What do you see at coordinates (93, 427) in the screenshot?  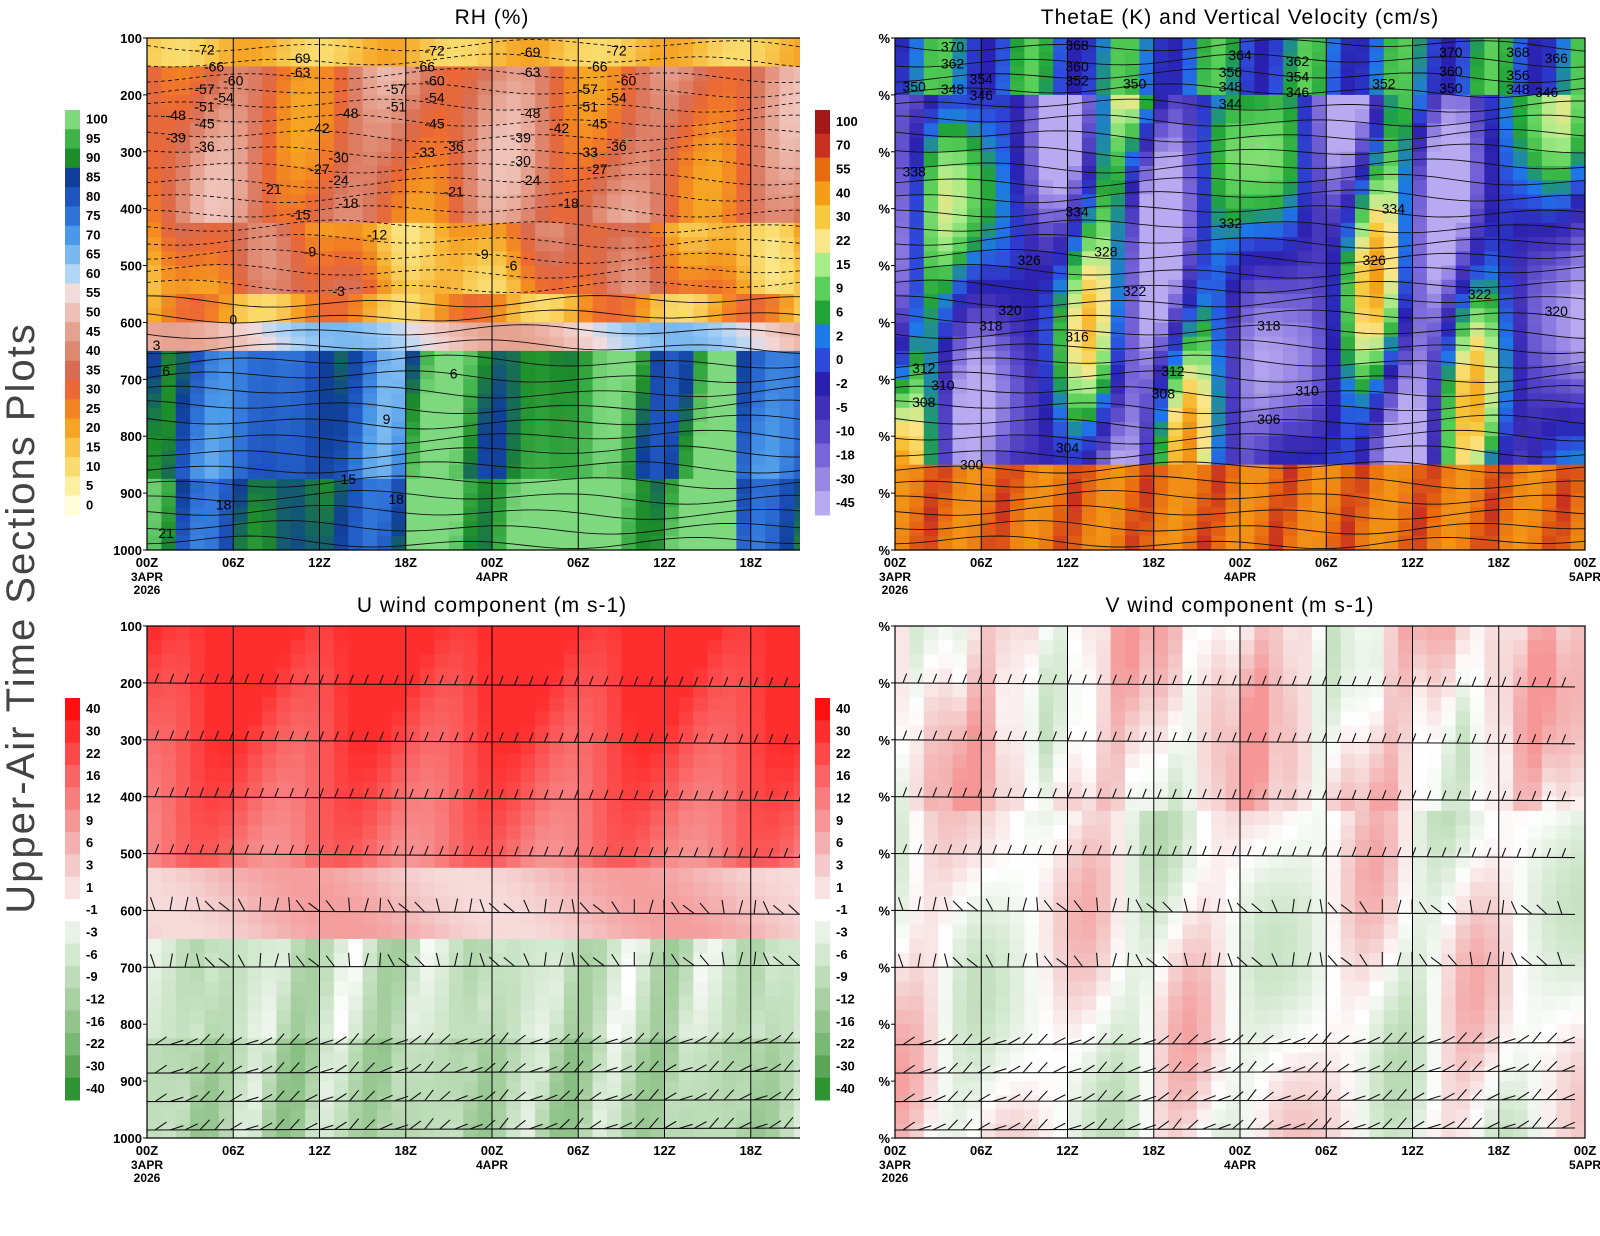 I see `rh-colorbar-label: 20` at bounding box center [93, 427].